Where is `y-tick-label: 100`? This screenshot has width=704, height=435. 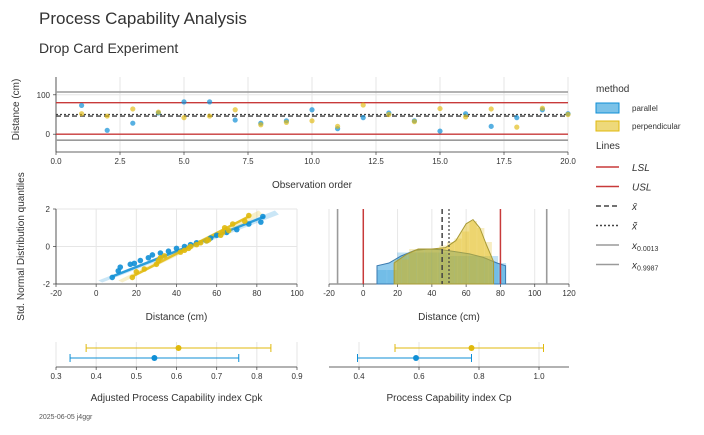
y-tick-label: 100 is located at coordinates (44, 95).